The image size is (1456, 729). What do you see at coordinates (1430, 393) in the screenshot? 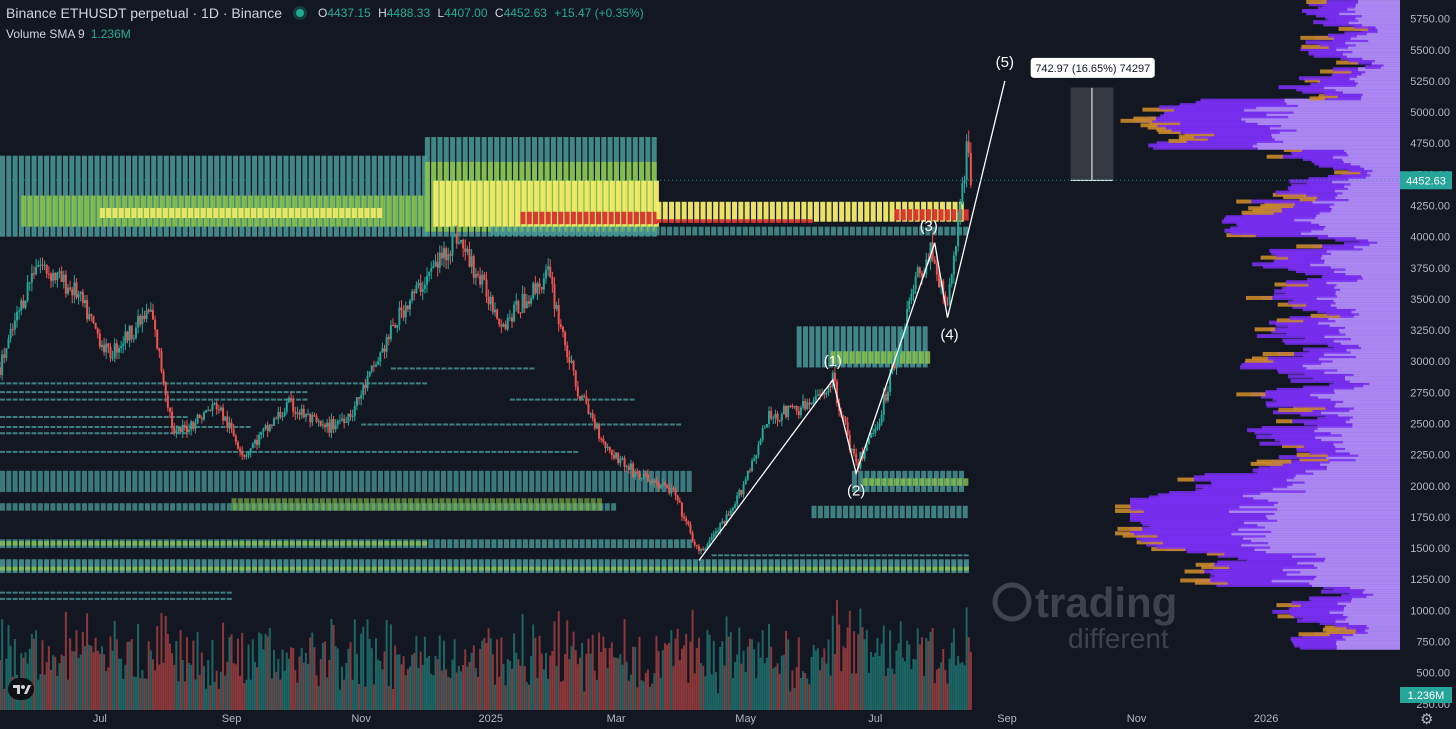
I see `price-tick-label: 2750.00` at bounding box center [1430, 393].